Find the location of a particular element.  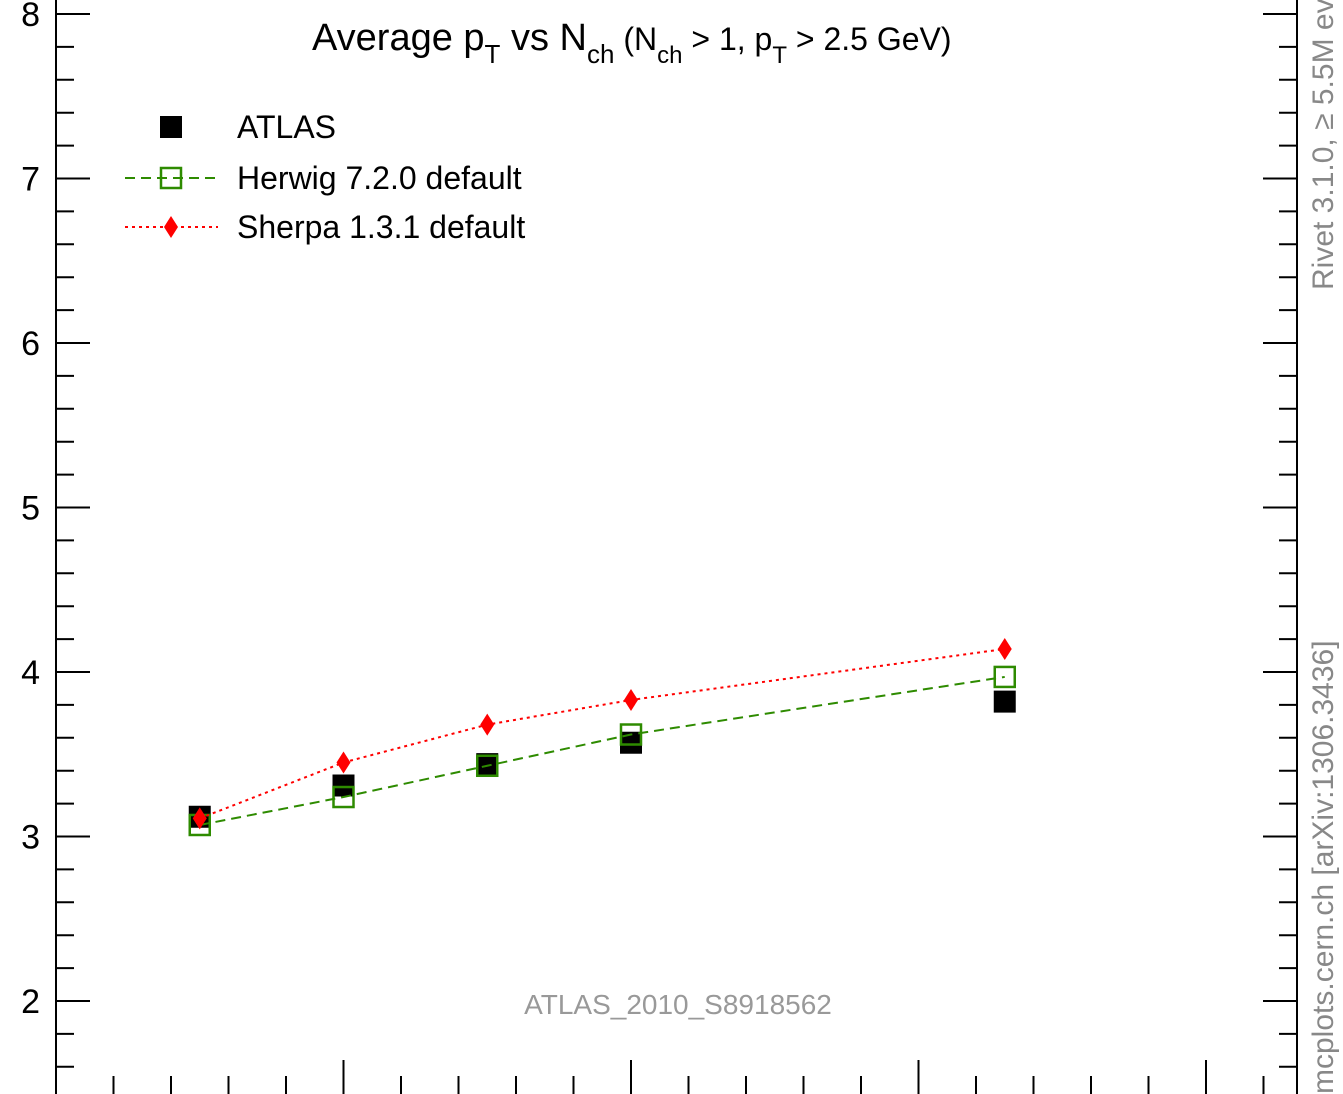

y-tick-label: 5 is located at coordinates (30, 509).